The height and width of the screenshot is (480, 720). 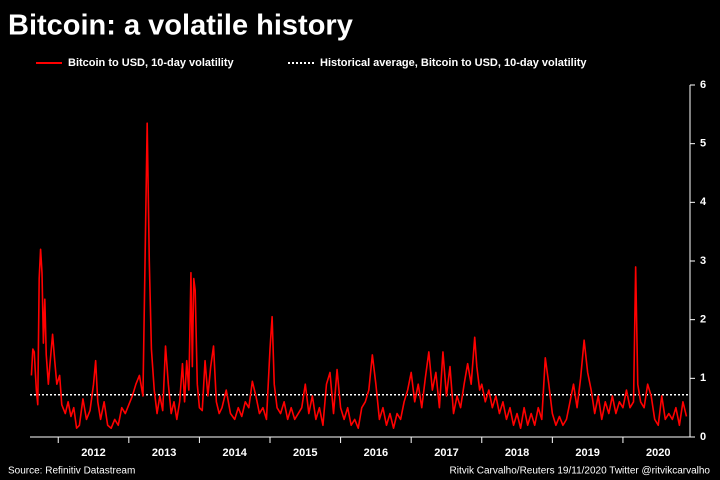 What do you see at coordinates (71, 471) in the screenshot?
I see `source: Source: Refinitiv Datastream` at bounding box center [71, 471].